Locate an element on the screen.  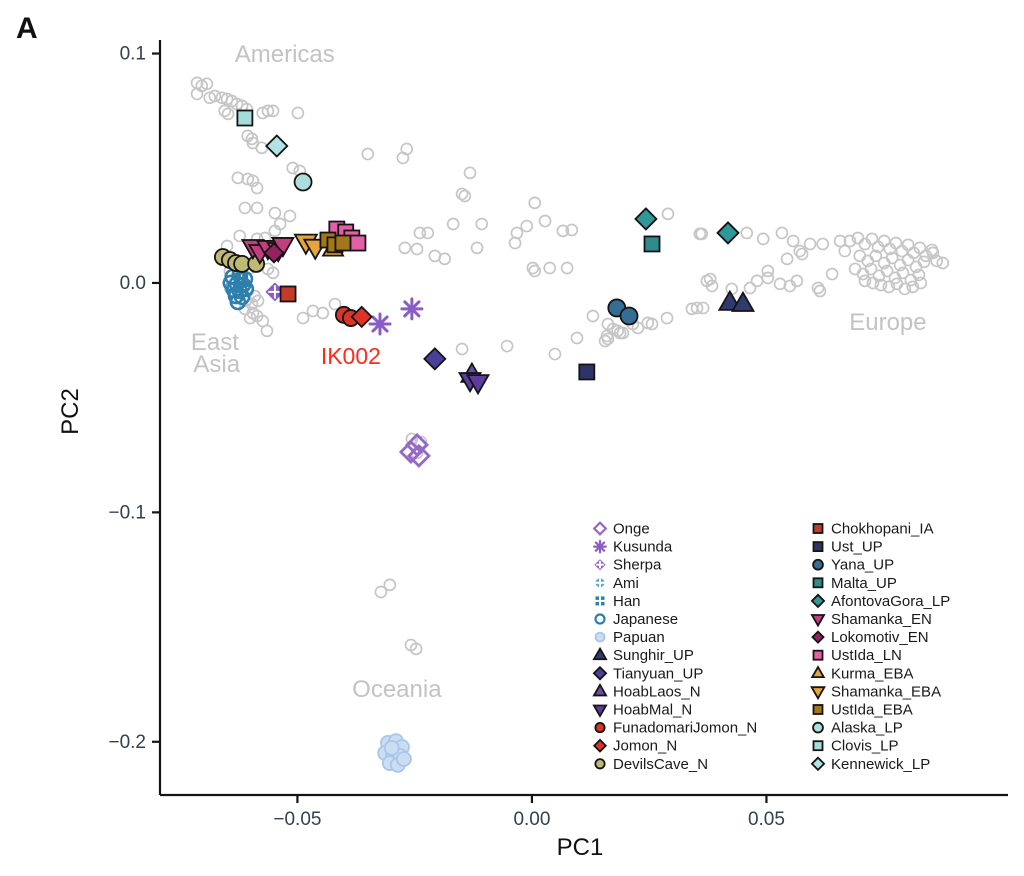
legend-label: DevilsCave_N is located at coordinates (660, 764).